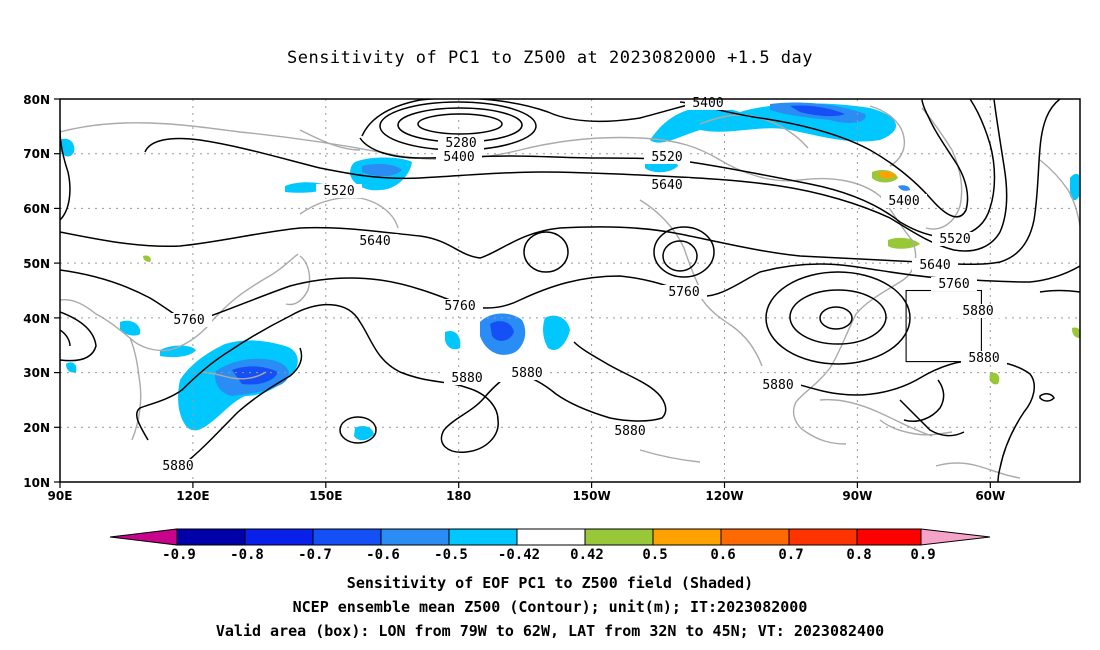  What do you see at coordinates (591, 496) in the screenshot?
I see `lon-label: 150W` at bounding box center [591, 496].